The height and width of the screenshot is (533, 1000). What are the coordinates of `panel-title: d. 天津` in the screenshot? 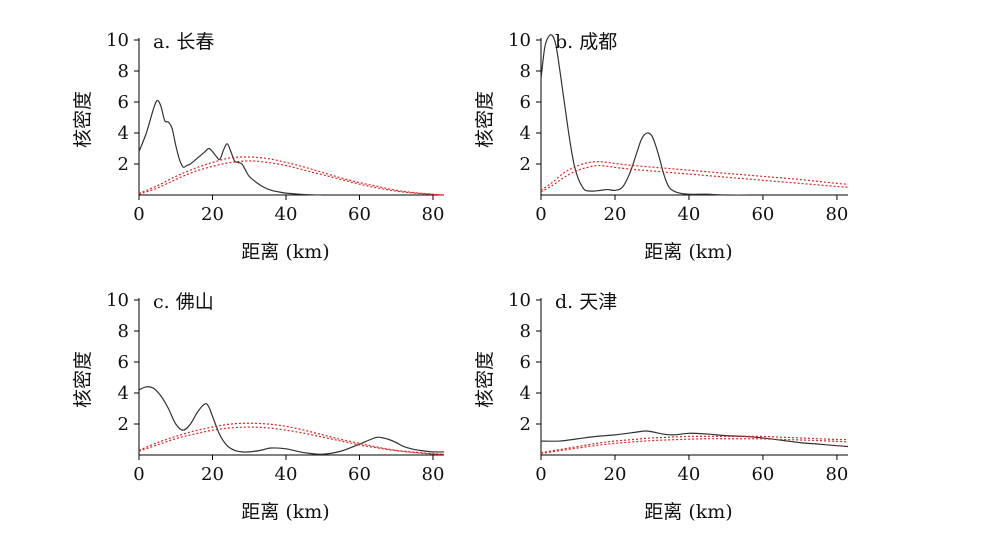 It's located at (586, 302).